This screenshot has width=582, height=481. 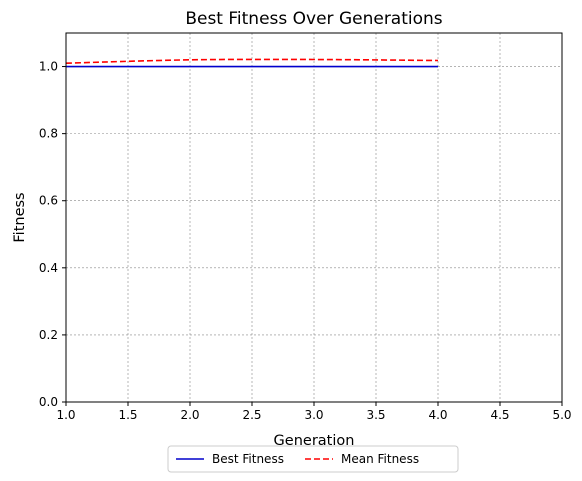 I want to click on legend-label-best-fitness: Best Fitness, so click(x=248, y=459).